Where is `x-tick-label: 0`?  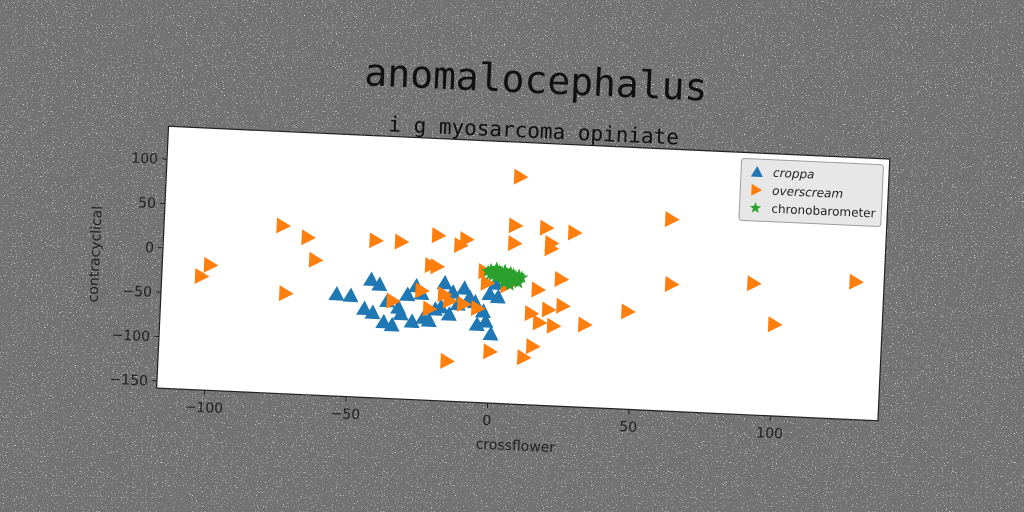 x-tick-label: 0 is located at coordinates (487, 421).